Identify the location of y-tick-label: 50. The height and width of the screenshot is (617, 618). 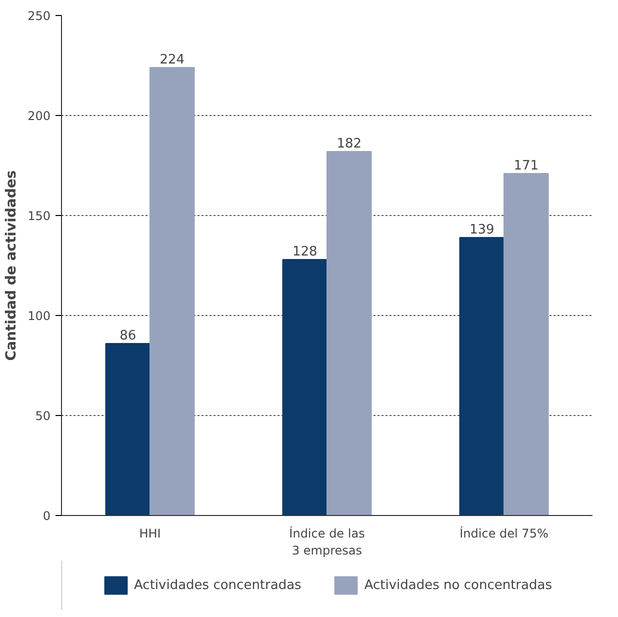
(43, 416).